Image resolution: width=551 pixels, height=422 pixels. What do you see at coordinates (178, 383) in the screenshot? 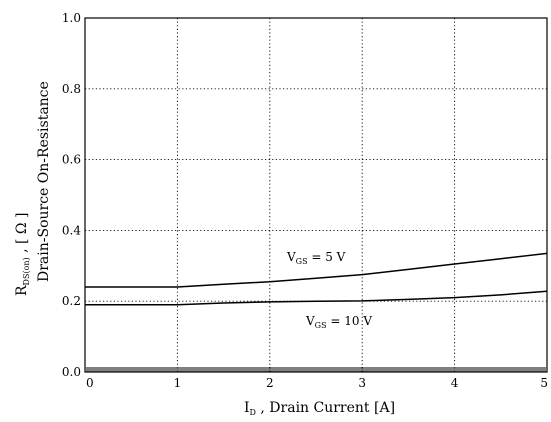
I see `x-tick-label: 1` at bounding box center [178, 383].